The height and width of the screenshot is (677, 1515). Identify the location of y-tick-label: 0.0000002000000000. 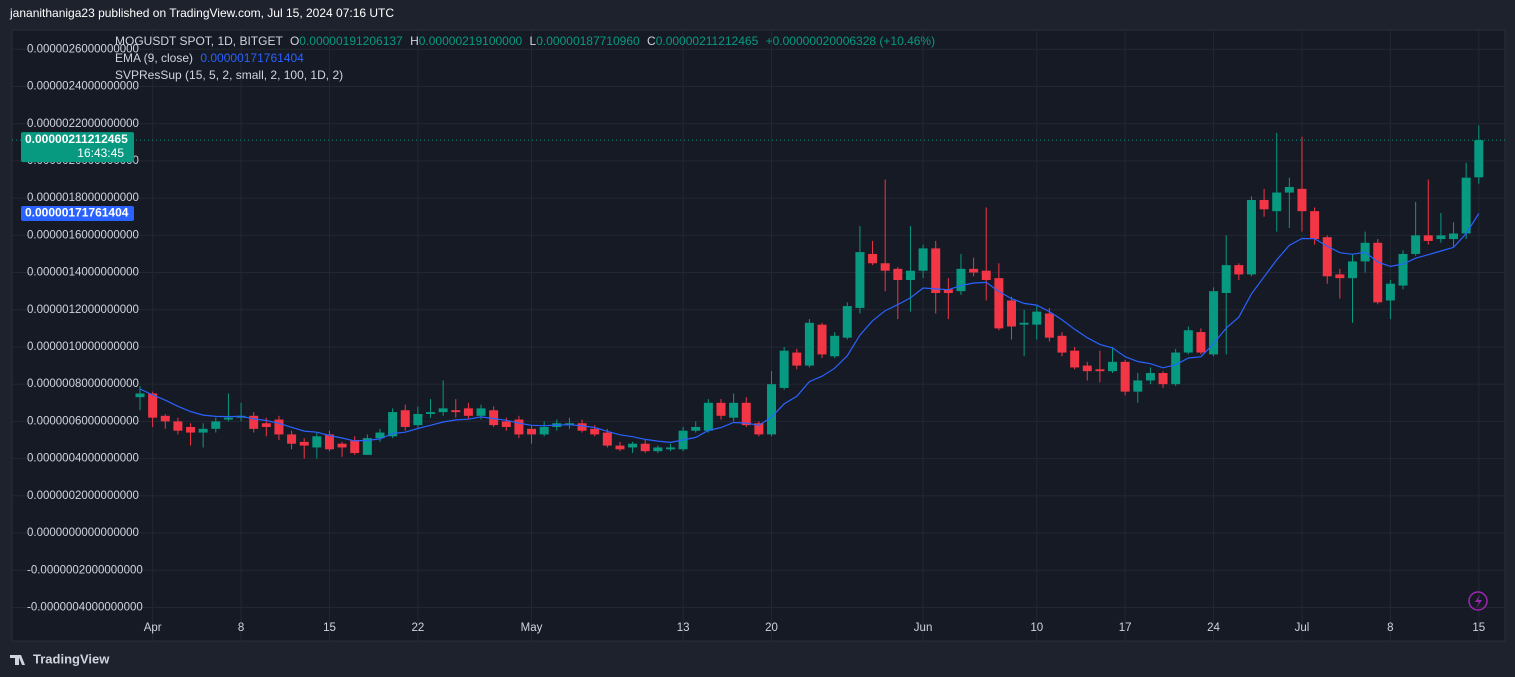
(83, 496).